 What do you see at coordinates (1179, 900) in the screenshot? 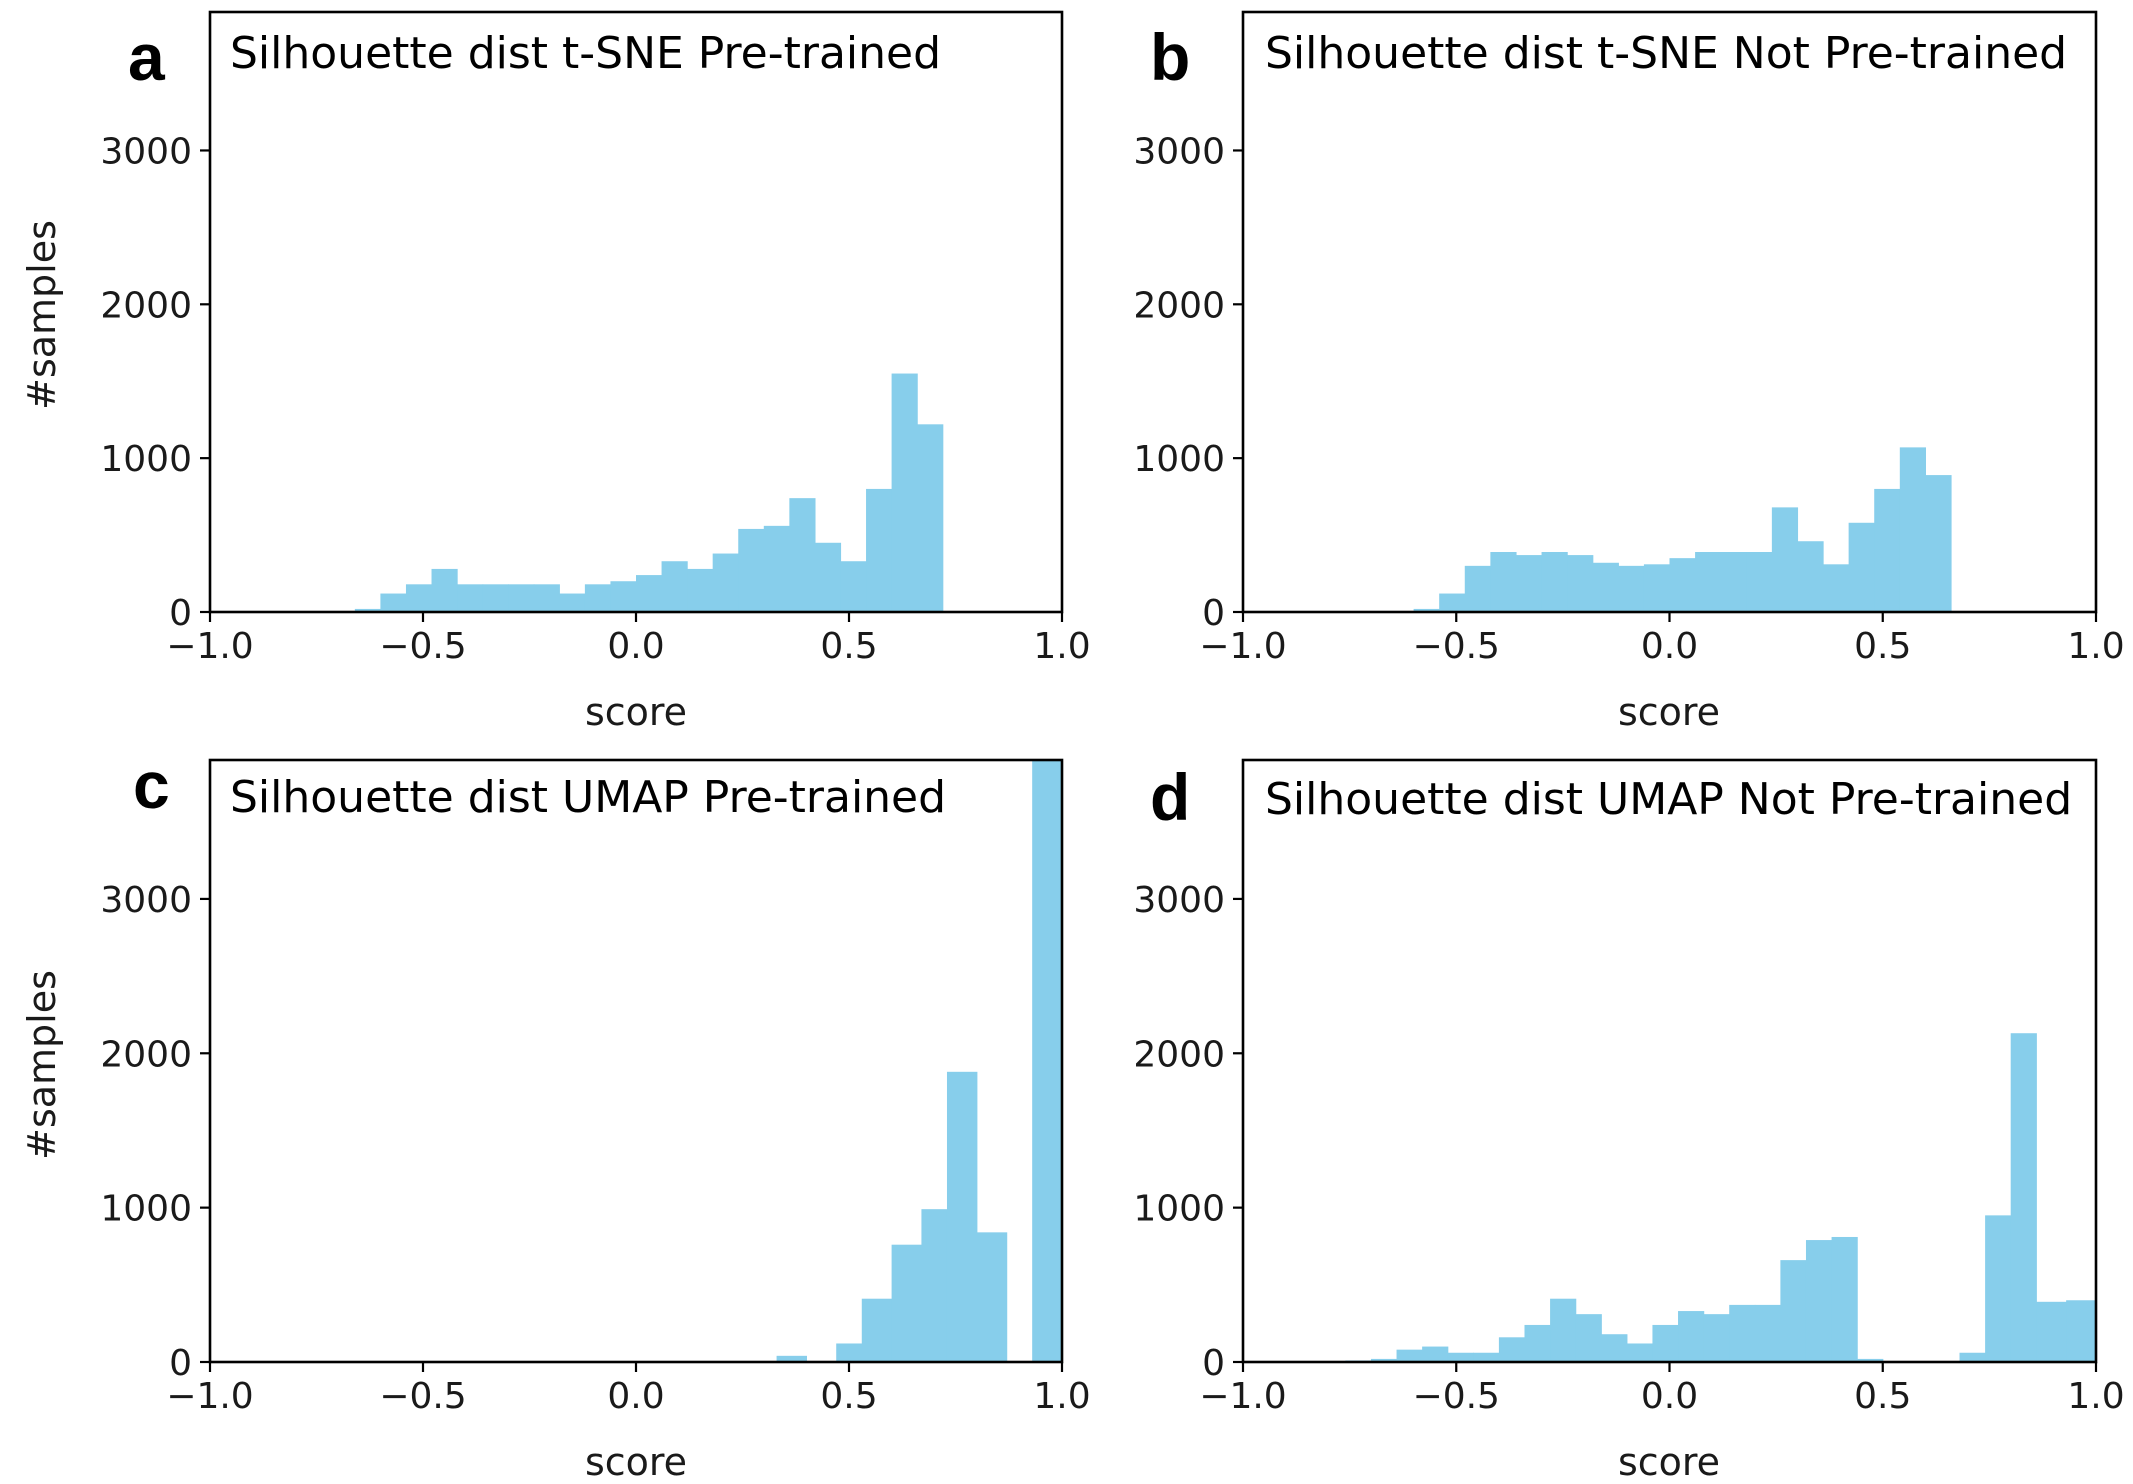
I see `y-tick-label-d-3: 3000` at bounding box center [1179, 900].